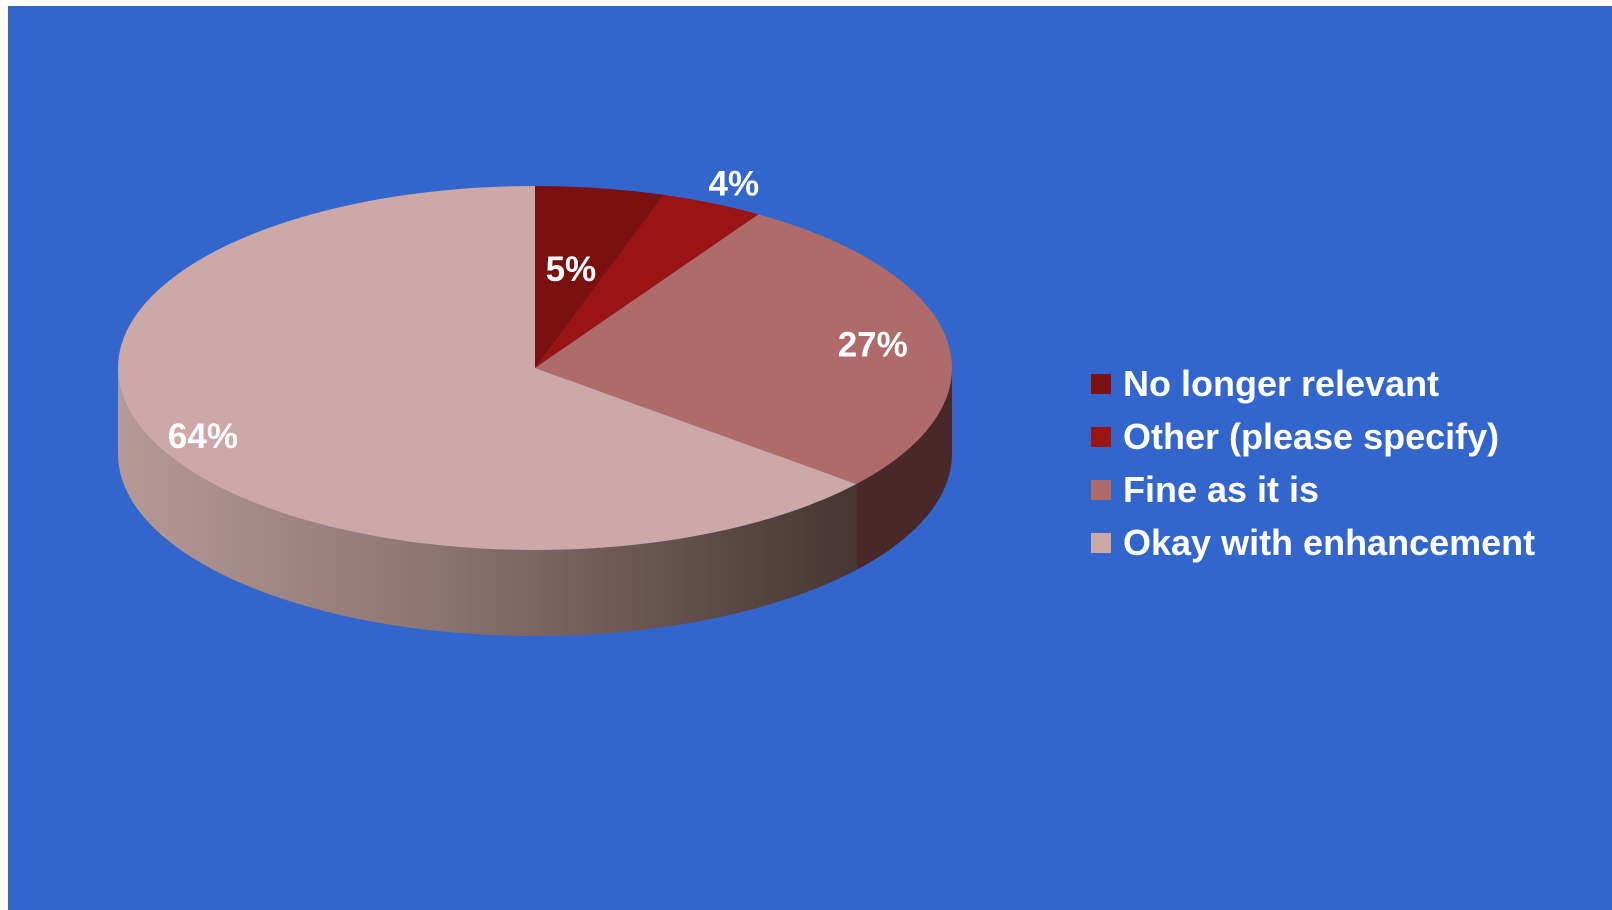 This screenshot has width=1612, height=910. Describe the element at coordinates (734, 184) in the screenshot. I see `data-label-other-please-specify: 4%` at that location.